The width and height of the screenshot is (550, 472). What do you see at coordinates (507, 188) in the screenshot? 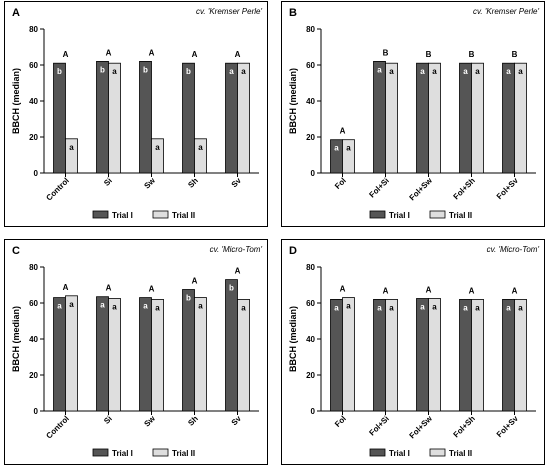
I see `x-tick-label: Fol+Sv` at bounding box center [507, 188].